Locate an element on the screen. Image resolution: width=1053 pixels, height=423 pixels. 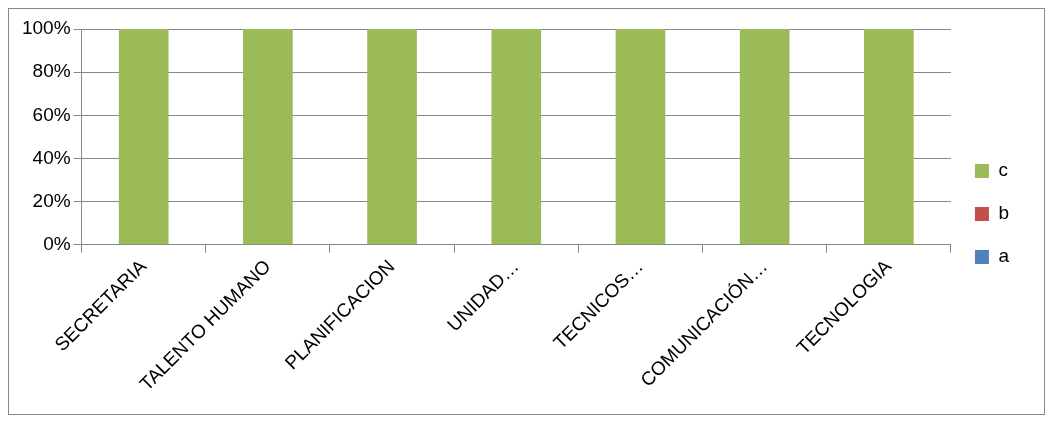
y-tick-label: 60% is located at coordinates (51, 114).